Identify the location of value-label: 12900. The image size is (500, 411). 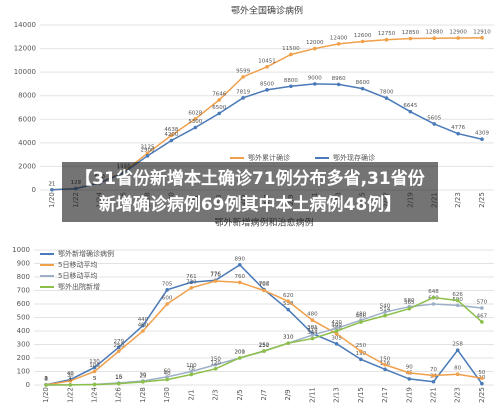
(458, 32).